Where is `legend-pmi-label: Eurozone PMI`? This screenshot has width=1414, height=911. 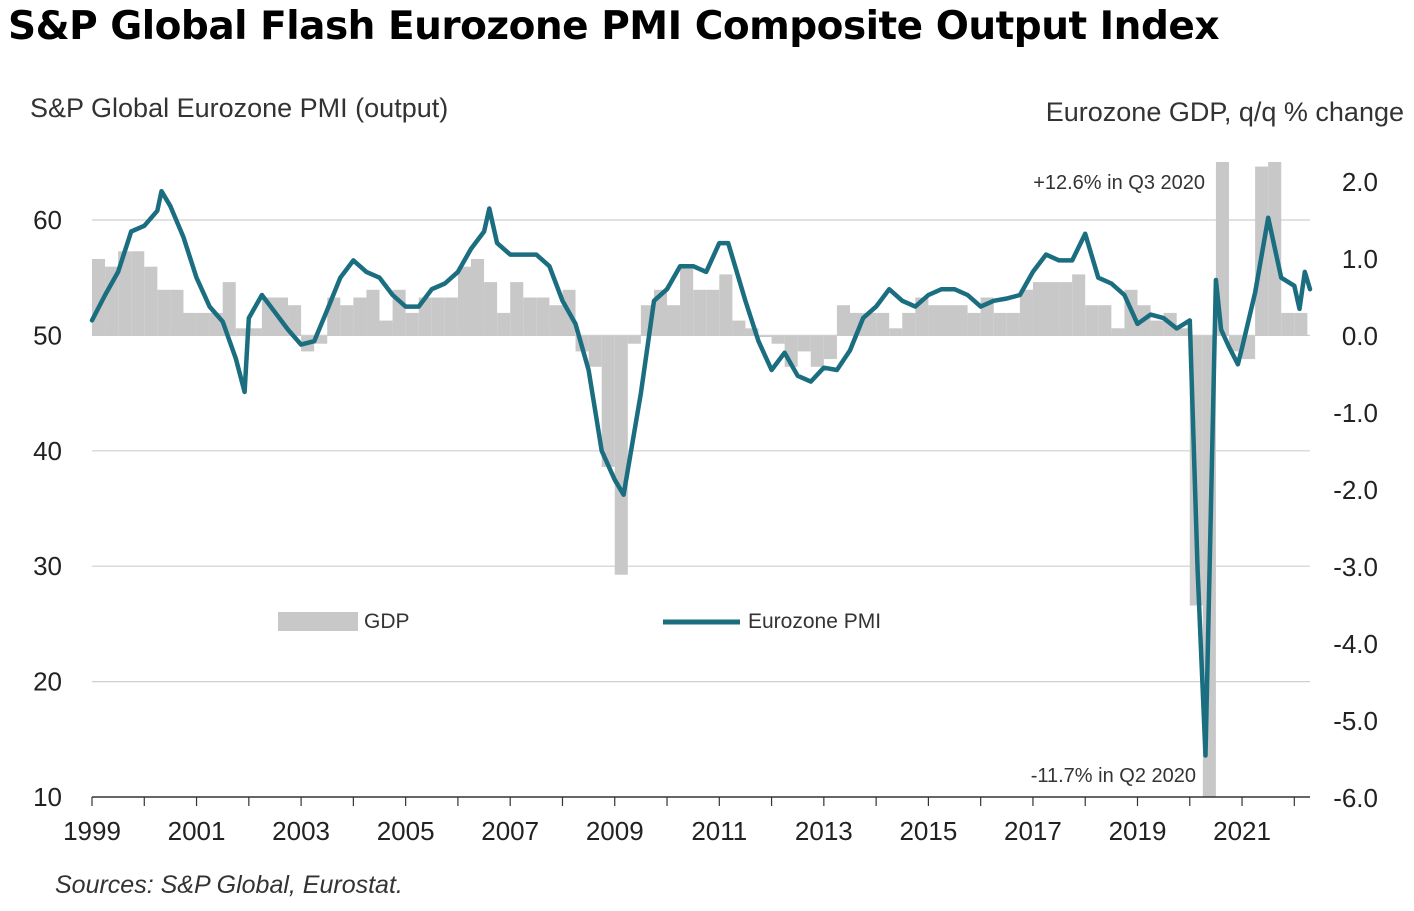
legend-pmi-label: Eurozone PMI is located at coordinates (814, 621).